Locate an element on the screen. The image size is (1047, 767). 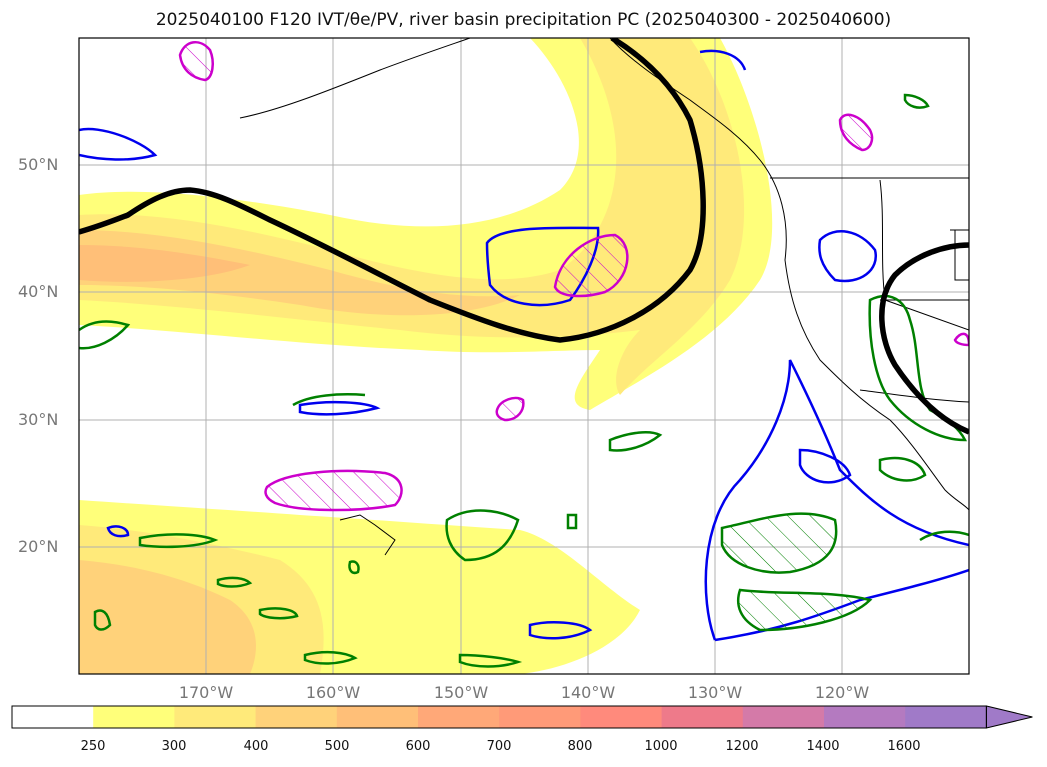
lon-label-170w: 170°W is located at coordinates (206, 692).